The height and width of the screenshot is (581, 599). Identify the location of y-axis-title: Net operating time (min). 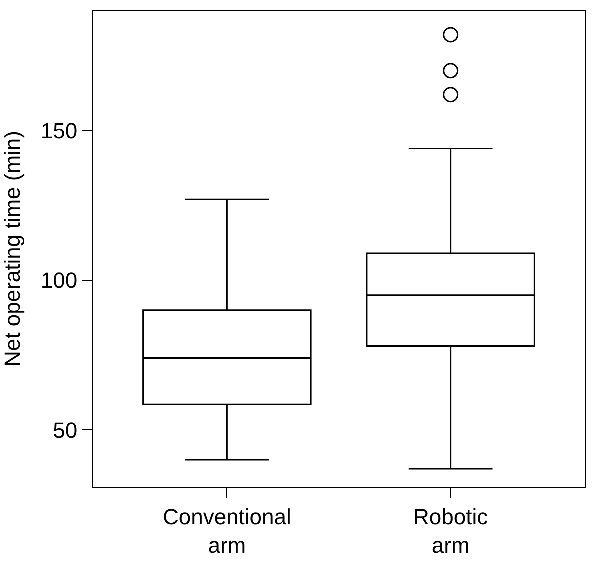
(12, 249).